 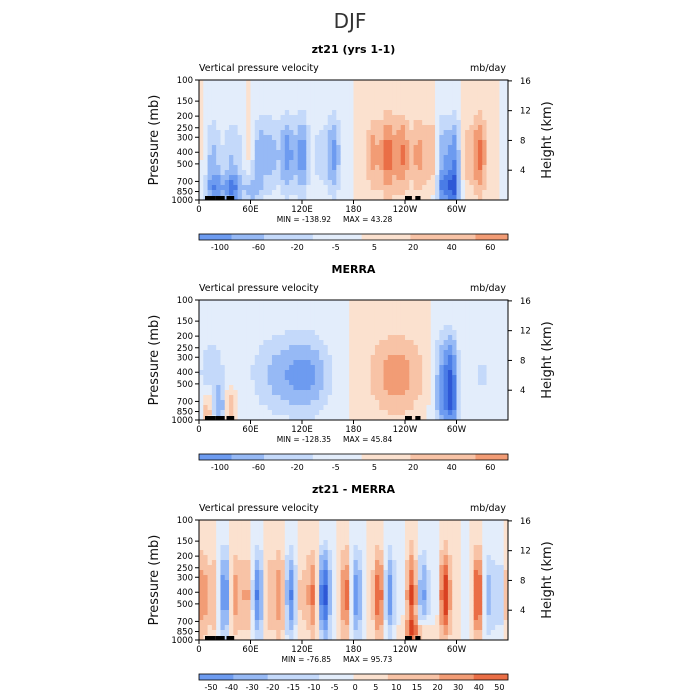 I want to click on colorbar-tick-label: 20, so click(x=413, y=467).